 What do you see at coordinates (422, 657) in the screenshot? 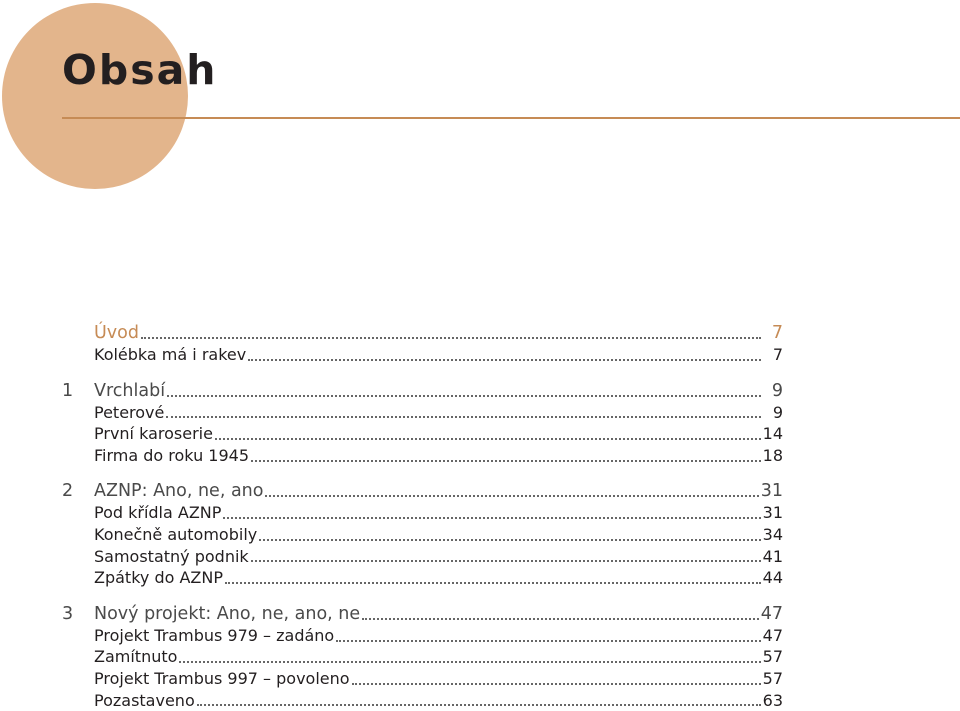
I see `toc-section-entry: Zamítnuto 57` at bounding box center [422, 657].